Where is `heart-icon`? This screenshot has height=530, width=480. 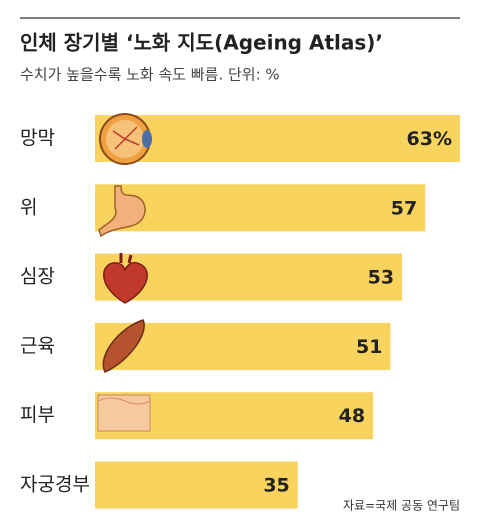 heart-icon is located at coordinates (125, 278).